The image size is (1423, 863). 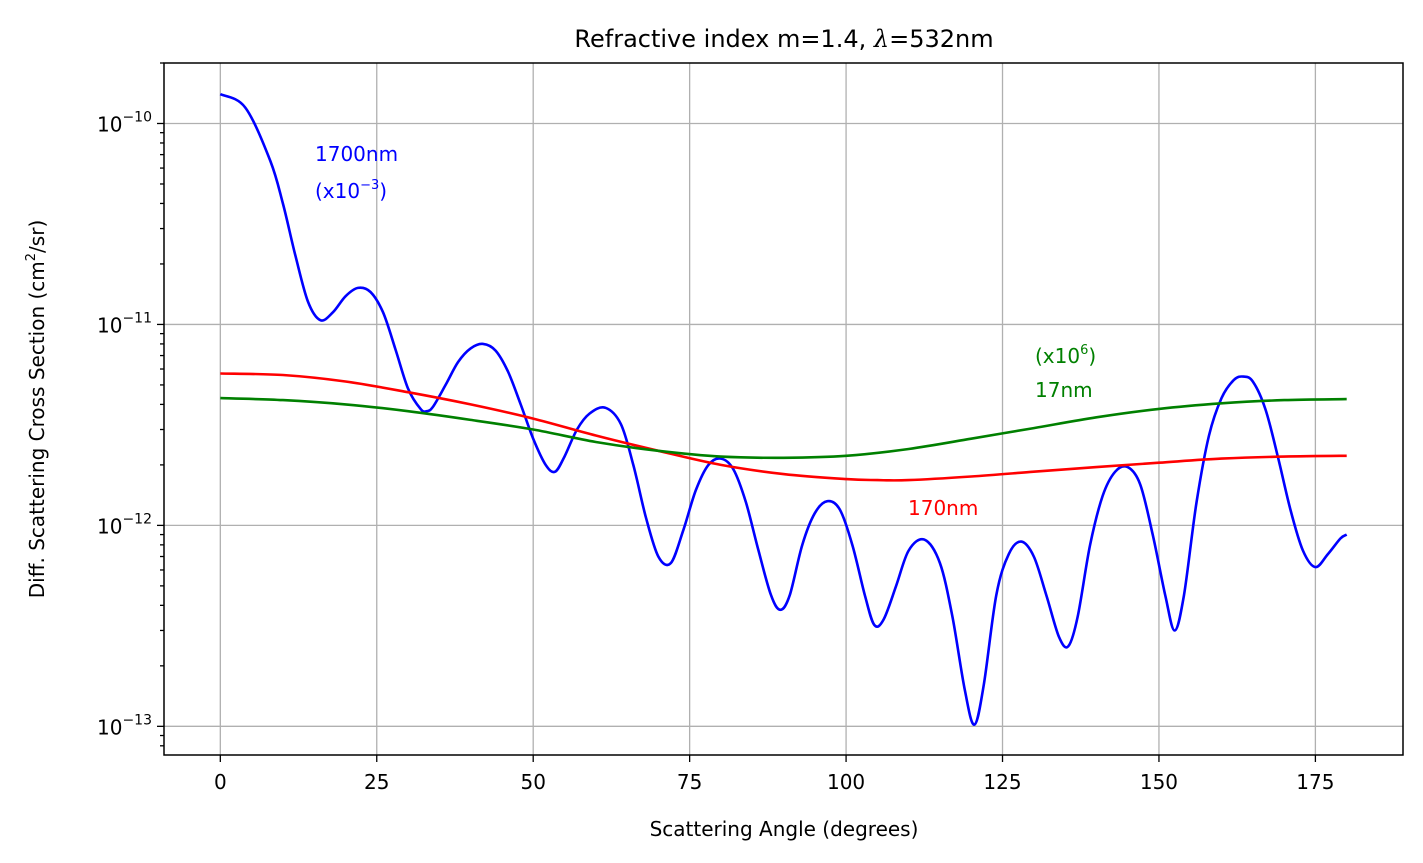 What do you see at coordinates (124, 524) in the screenshot?
I see `y-tick-label-1: 10−12` at bounding box center [124, 524].